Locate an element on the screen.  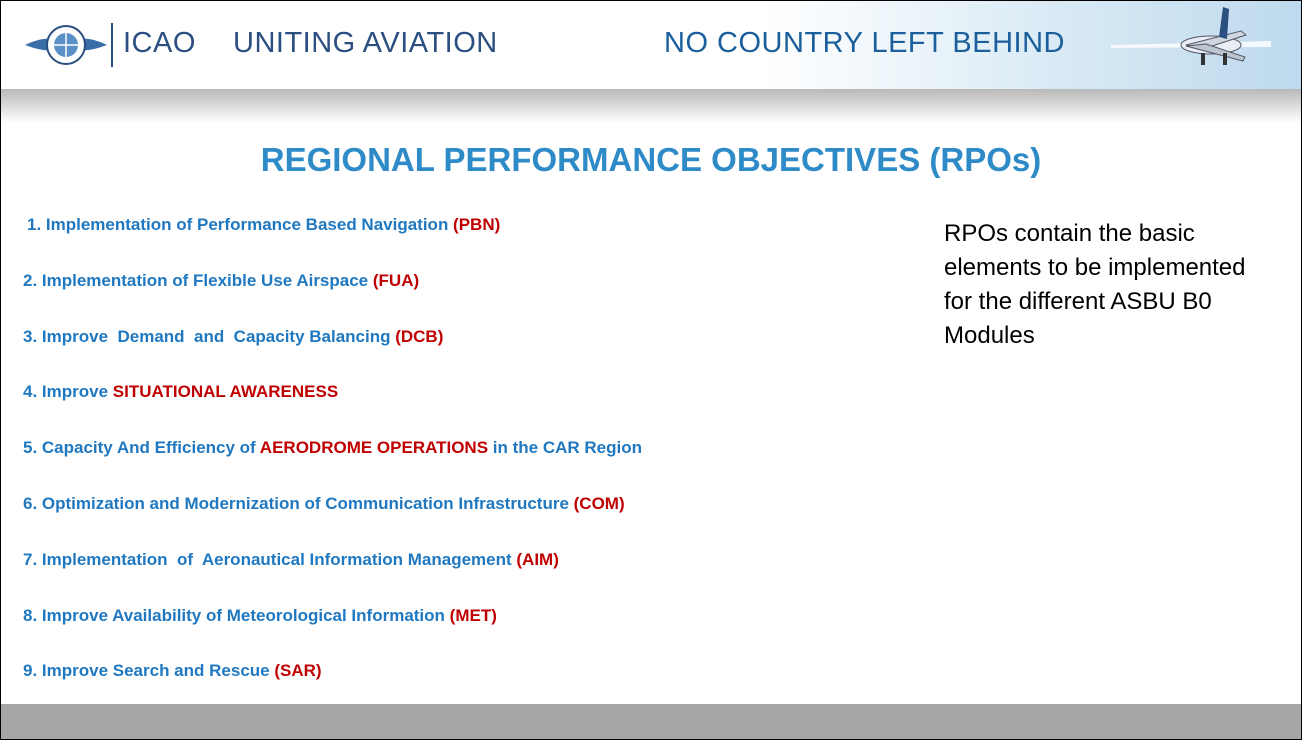
objective-text: in the CAR Region is located at coordinates (565, 448).